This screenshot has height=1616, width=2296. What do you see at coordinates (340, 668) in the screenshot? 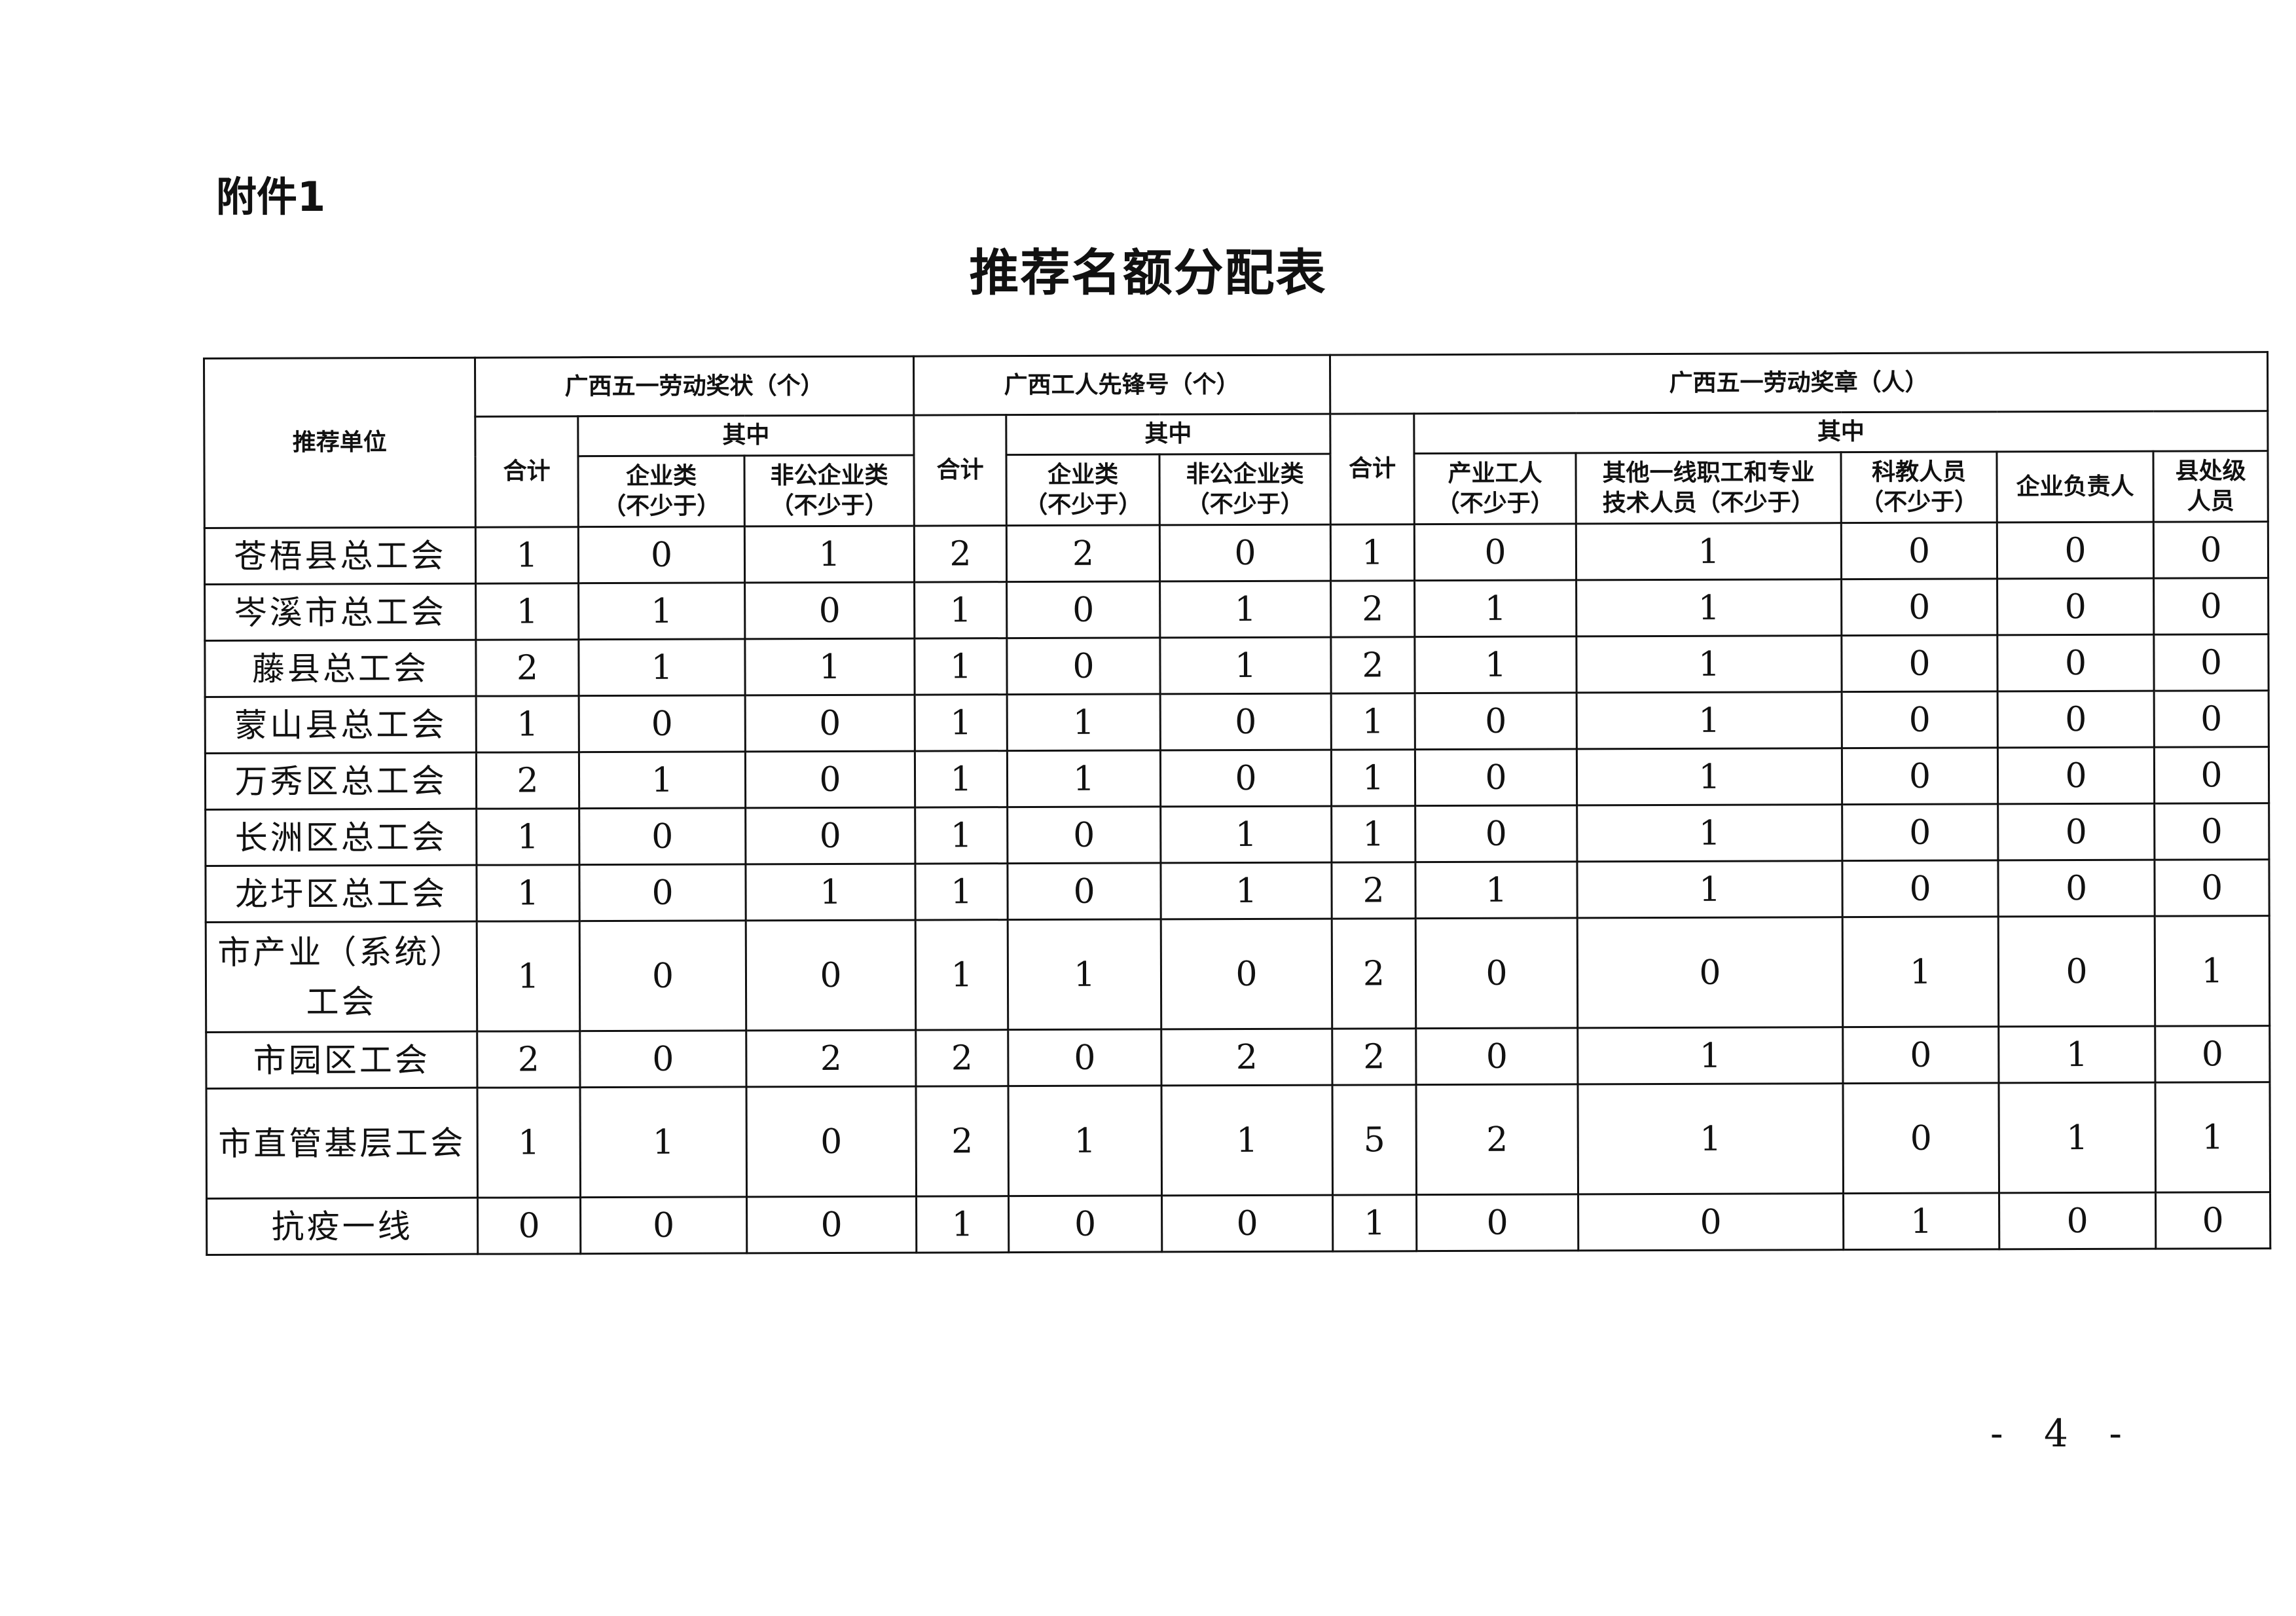
I see `unit-name: 藤县总工会` at bounding box center [340, 668].